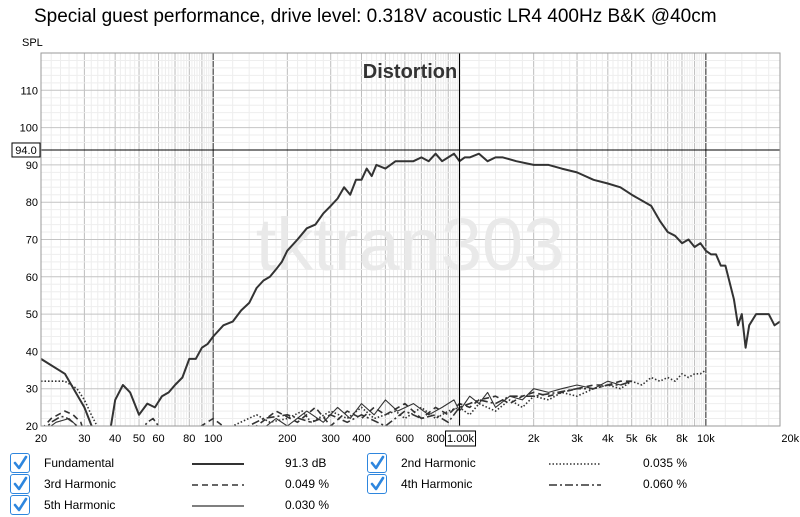 The width and height of the screenshot is (800, 517). Describe the element at coordinates (41, 439) in the screenshot. I see `x-tick-label: 20` at that location.